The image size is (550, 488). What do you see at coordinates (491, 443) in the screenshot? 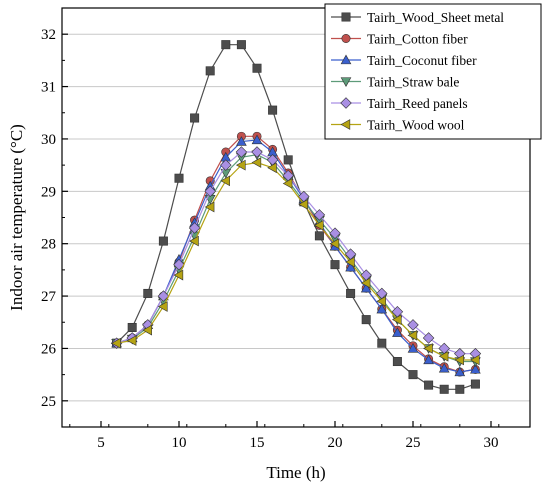
I see `x-tick-label: 30` at bounding box center [491, 443].